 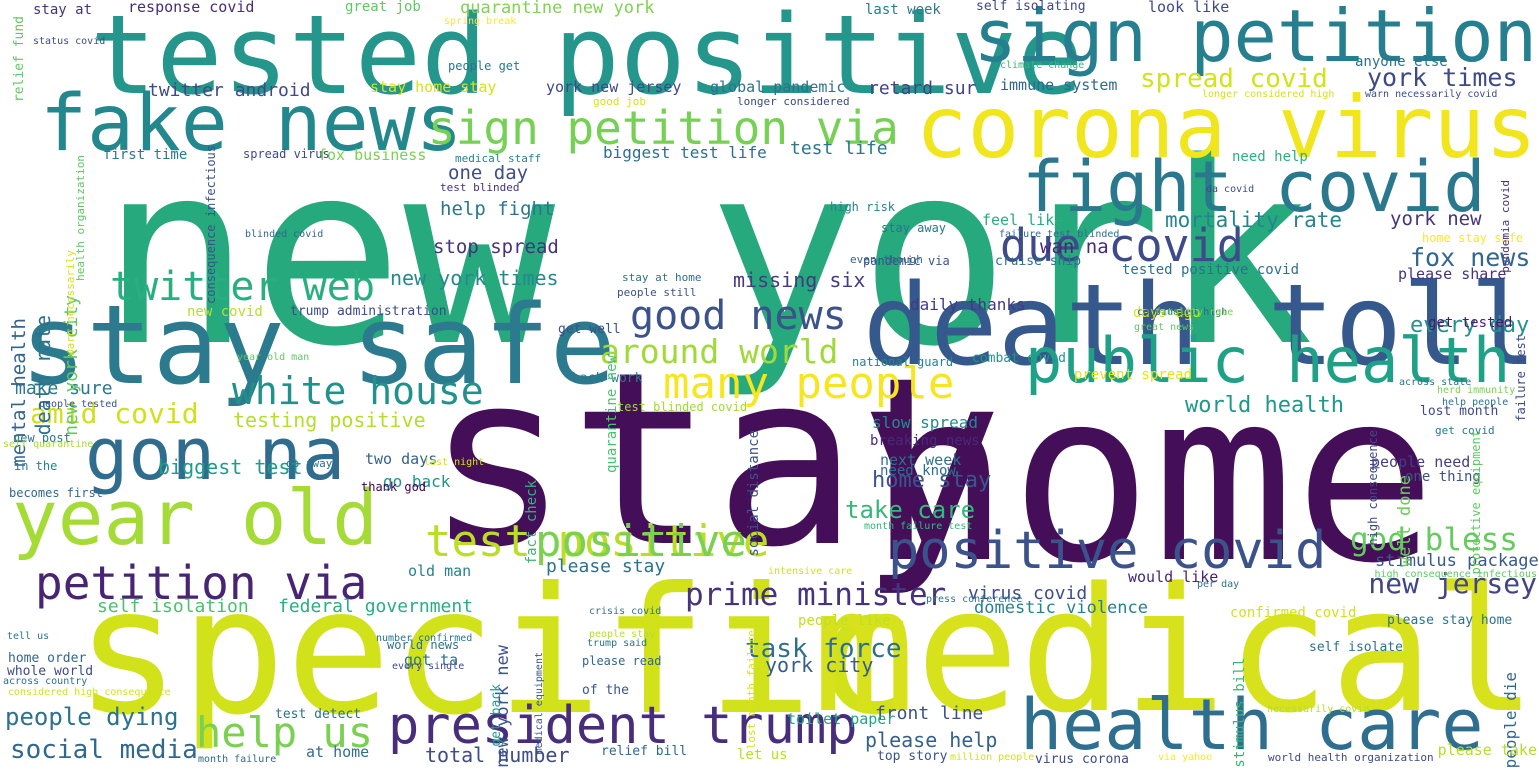 I want to click on word-failure-test: failure test, so click(x=1521, y=378).